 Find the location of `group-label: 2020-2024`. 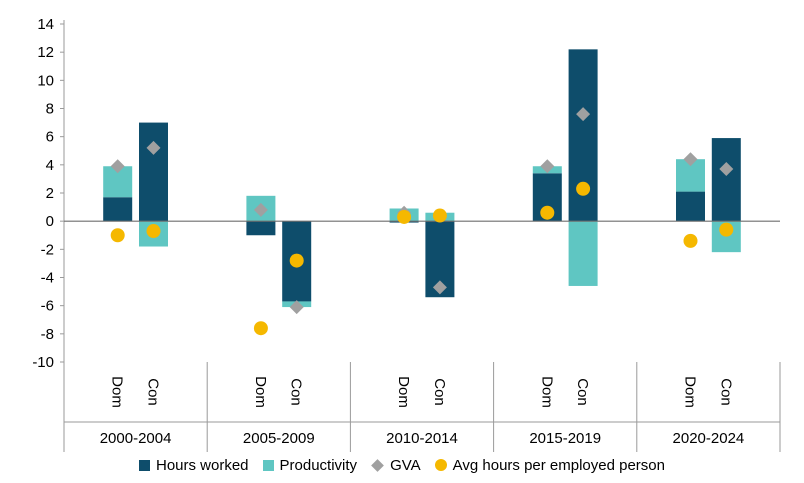

group-label: 2020-2024 is located at coordinates (709, 438).